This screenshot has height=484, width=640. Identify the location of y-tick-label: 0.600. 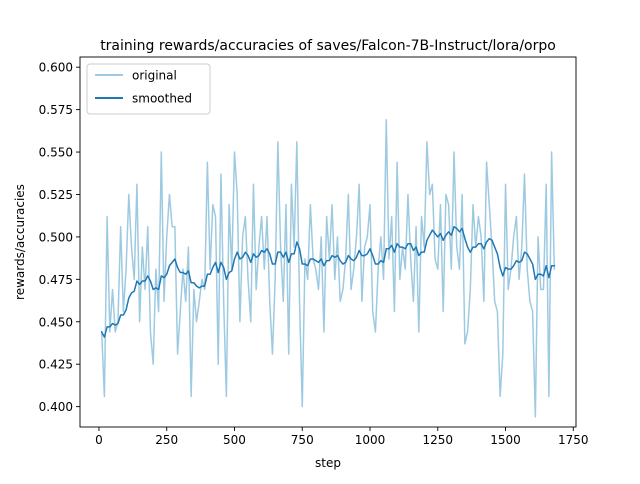
(56, 68).